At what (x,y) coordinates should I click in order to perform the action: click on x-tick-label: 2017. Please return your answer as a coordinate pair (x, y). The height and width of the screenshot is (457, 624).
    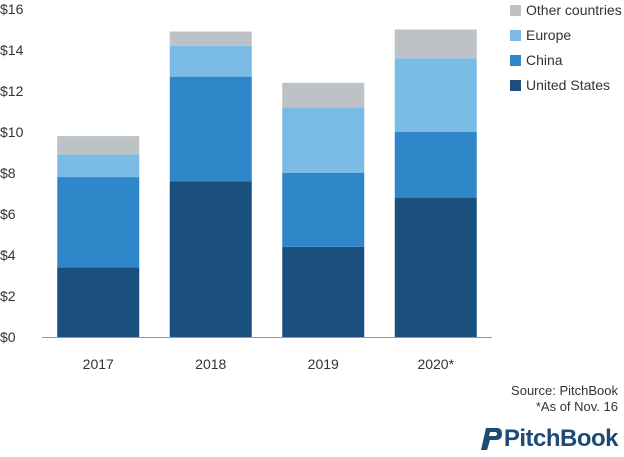
    Looking at the image, I should click on (98, 364).